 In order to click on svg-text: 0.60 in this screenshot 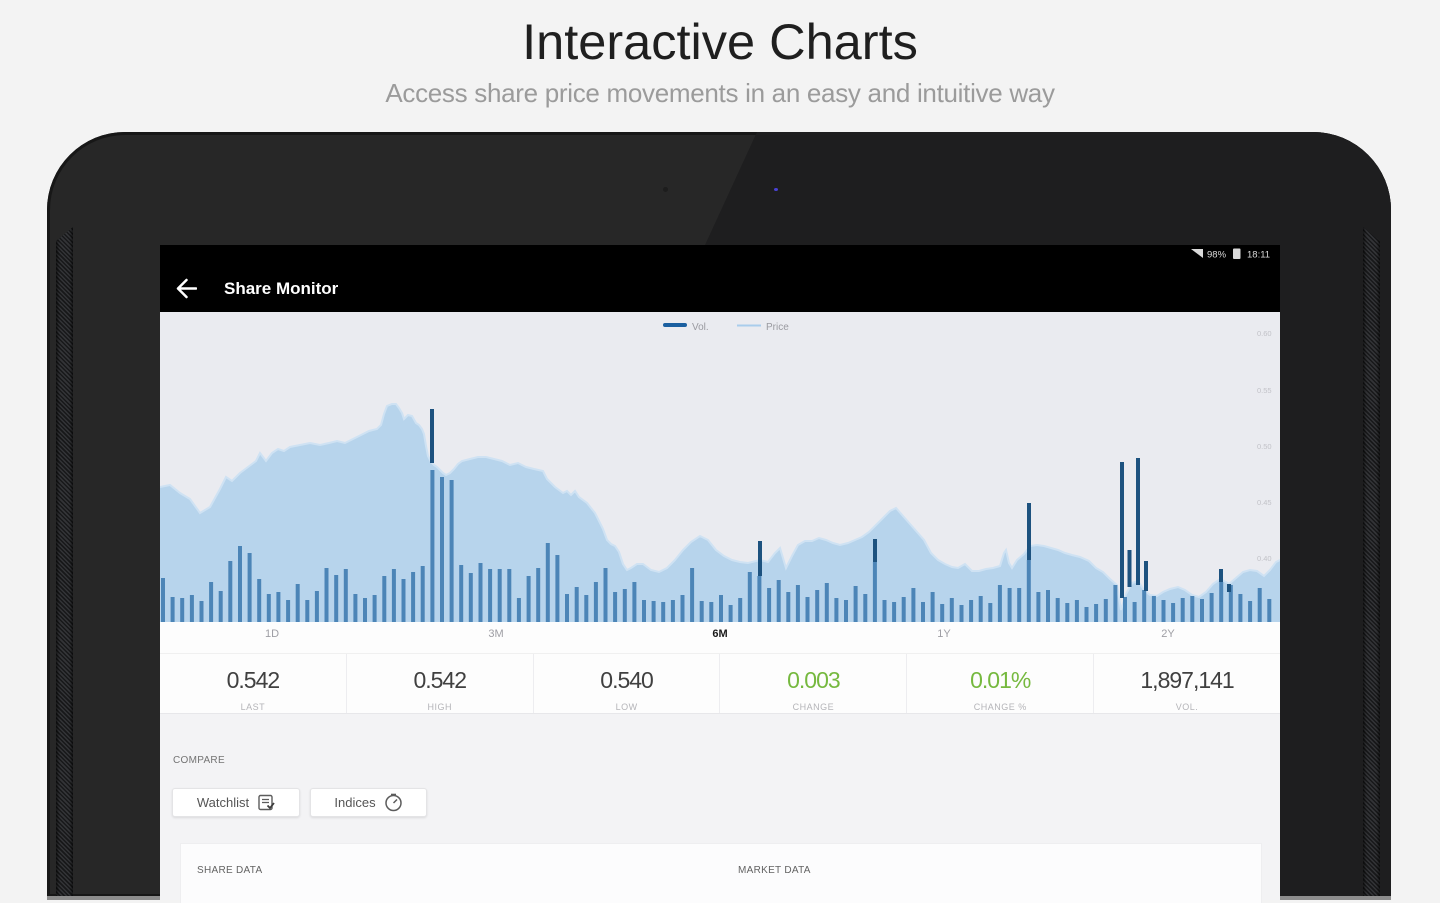, I will do `click(1264, 333)`.